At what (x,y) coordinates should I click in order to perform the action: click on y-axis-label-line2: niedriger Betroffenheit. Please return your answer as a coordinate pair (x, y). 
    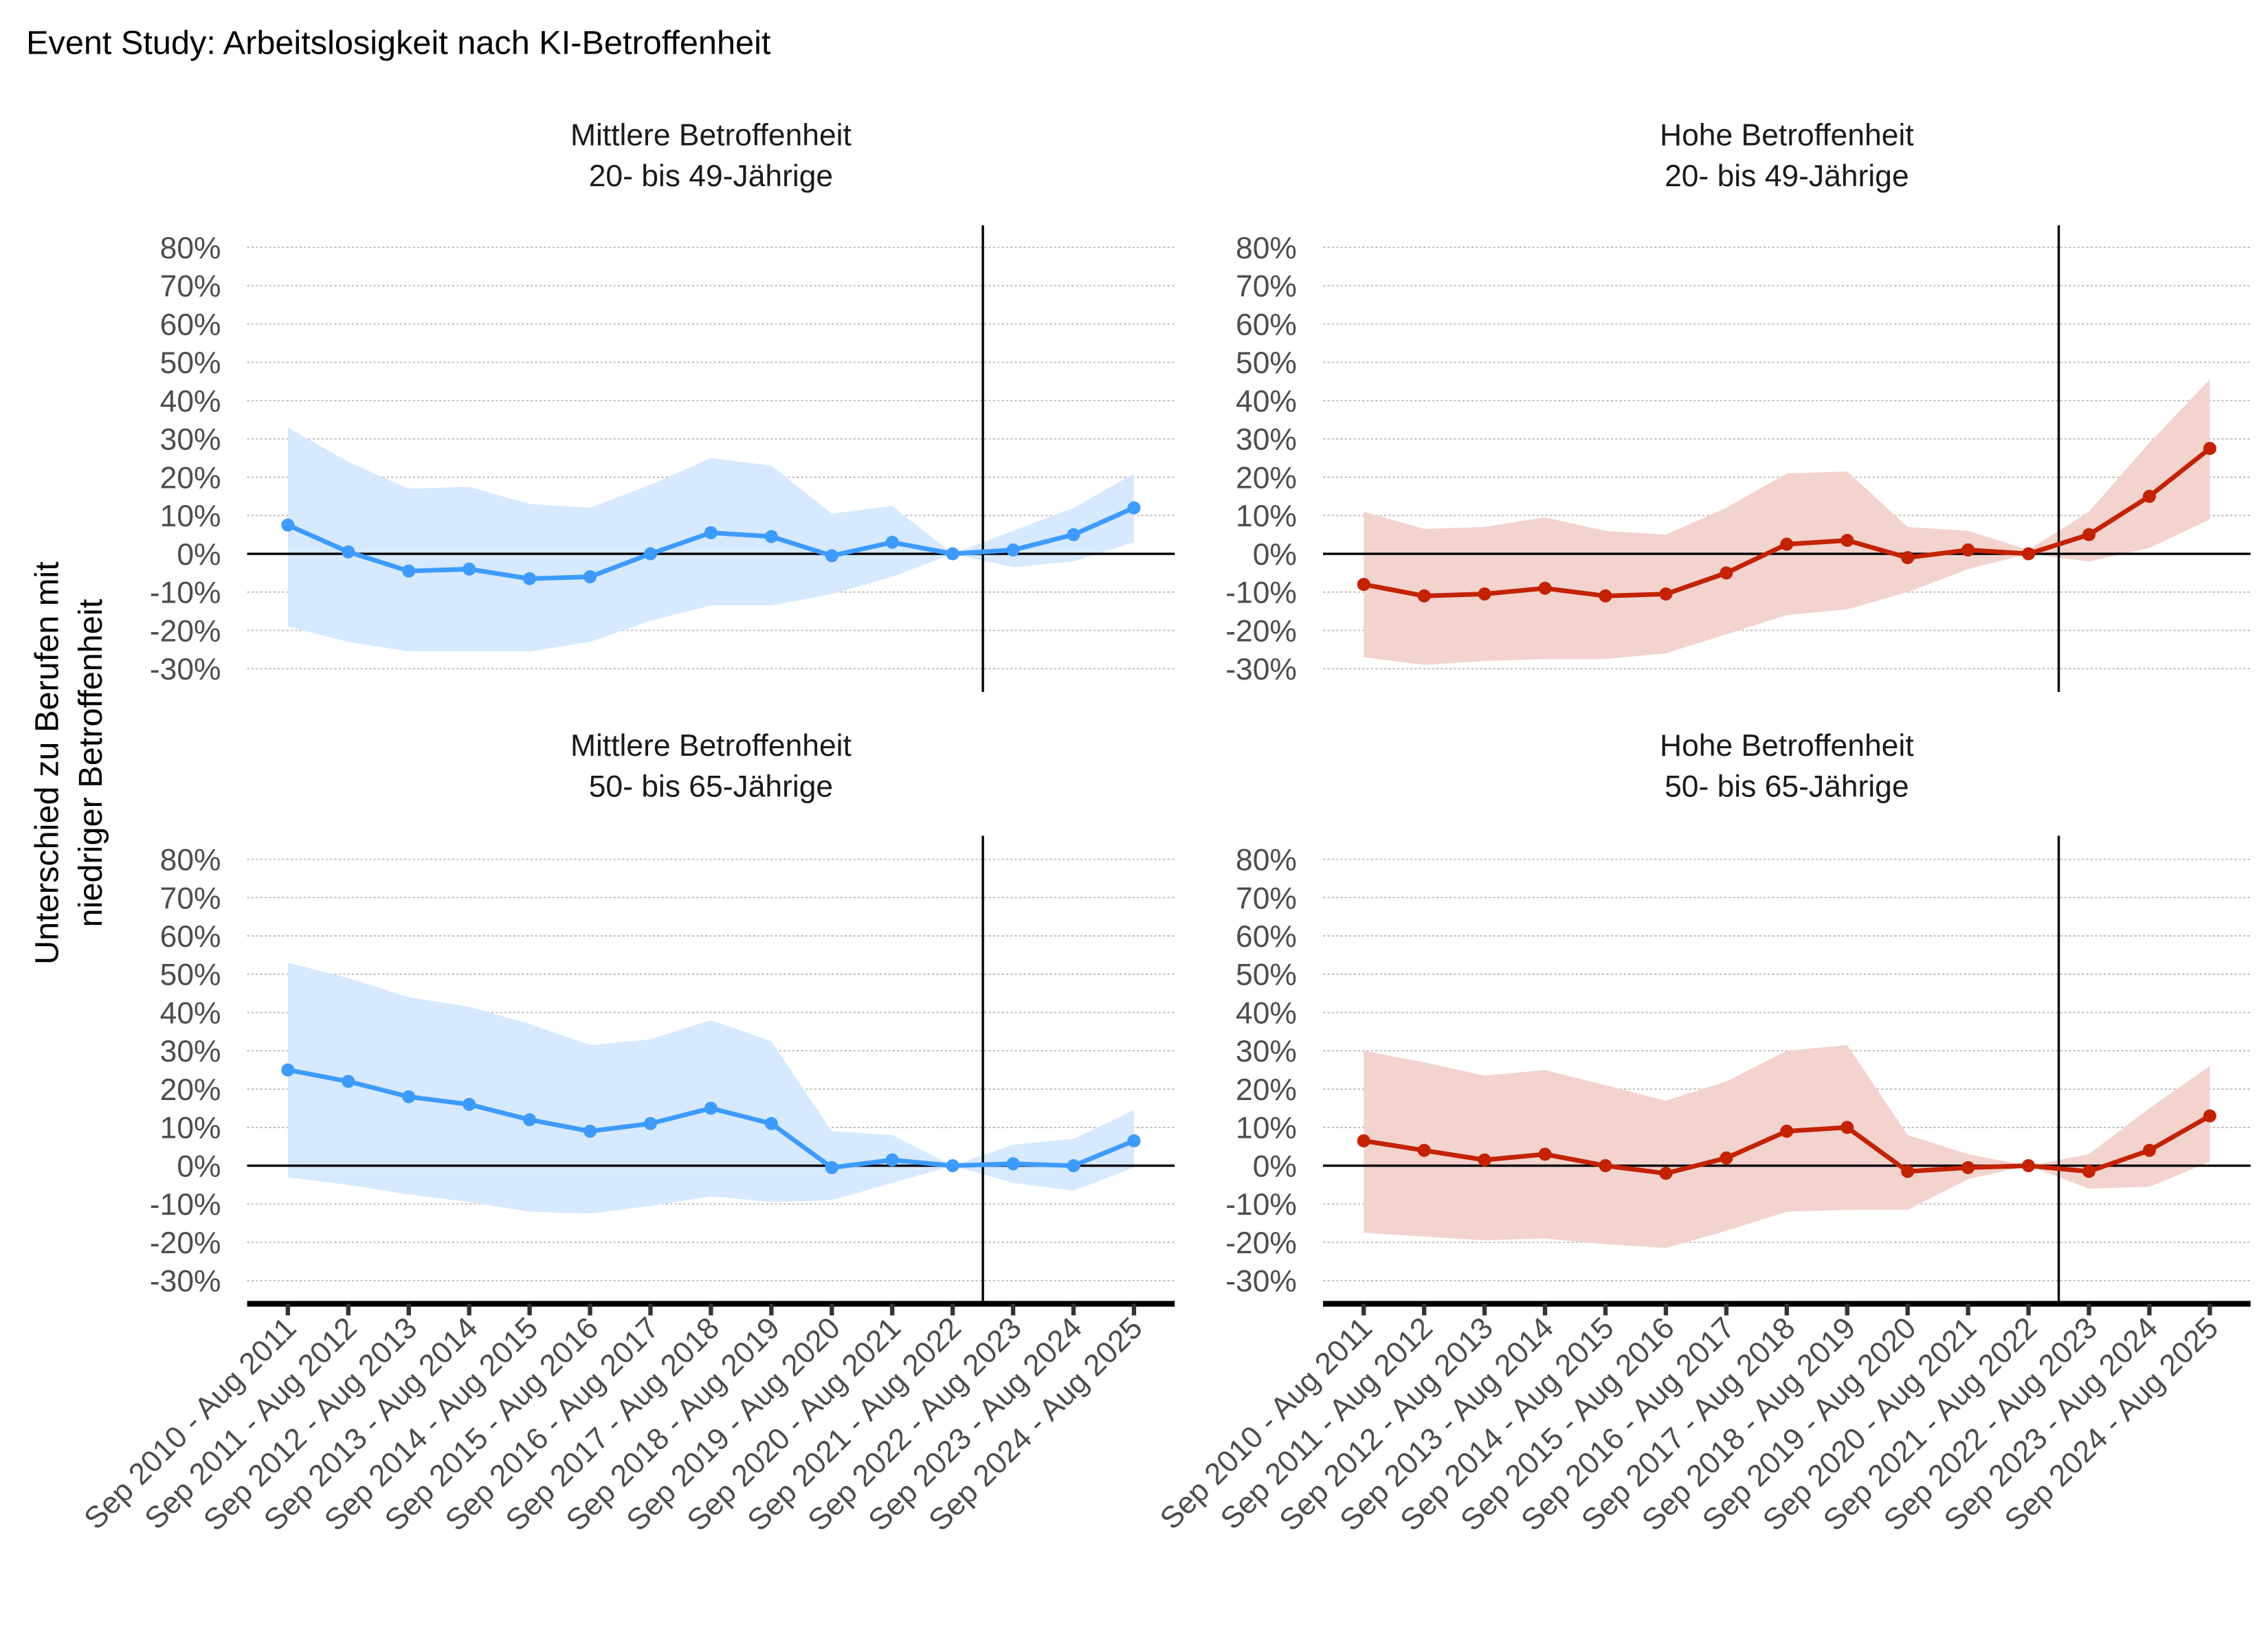
    Looking at the image, I should click on (90, 762).